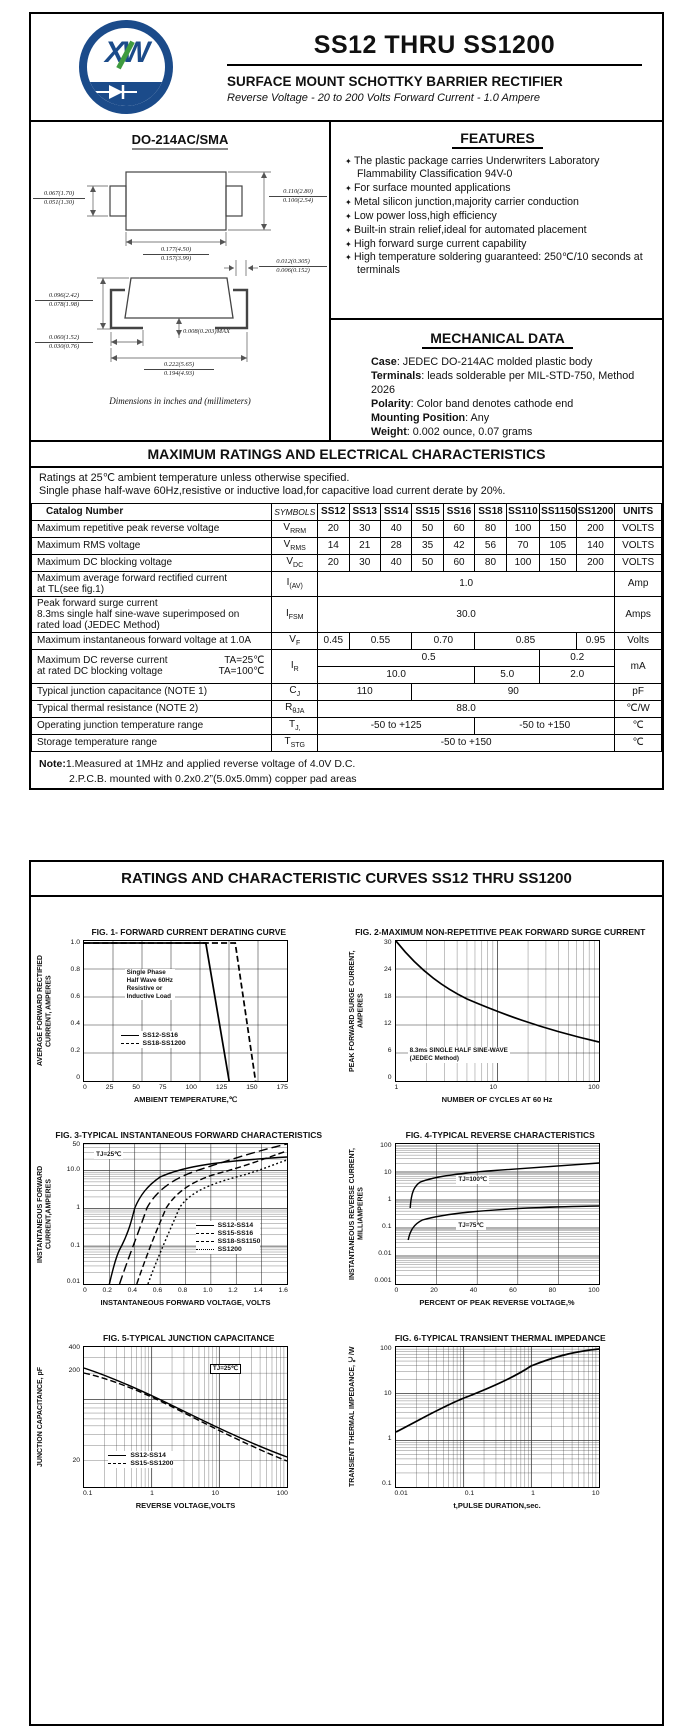  Describe the element at coordinates (126, 67) in the screenshot. I see `brand-logo: XW` at that location.